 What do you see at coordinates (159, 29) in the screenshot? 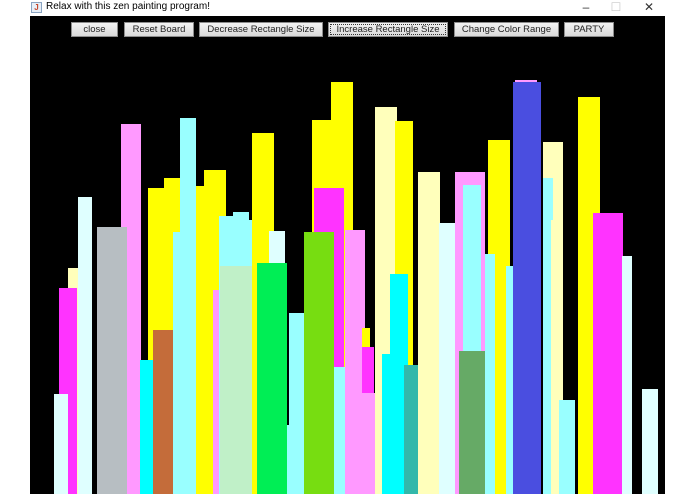
I see `reset-board-button: Reset Board` at bounding box center [159, 29].